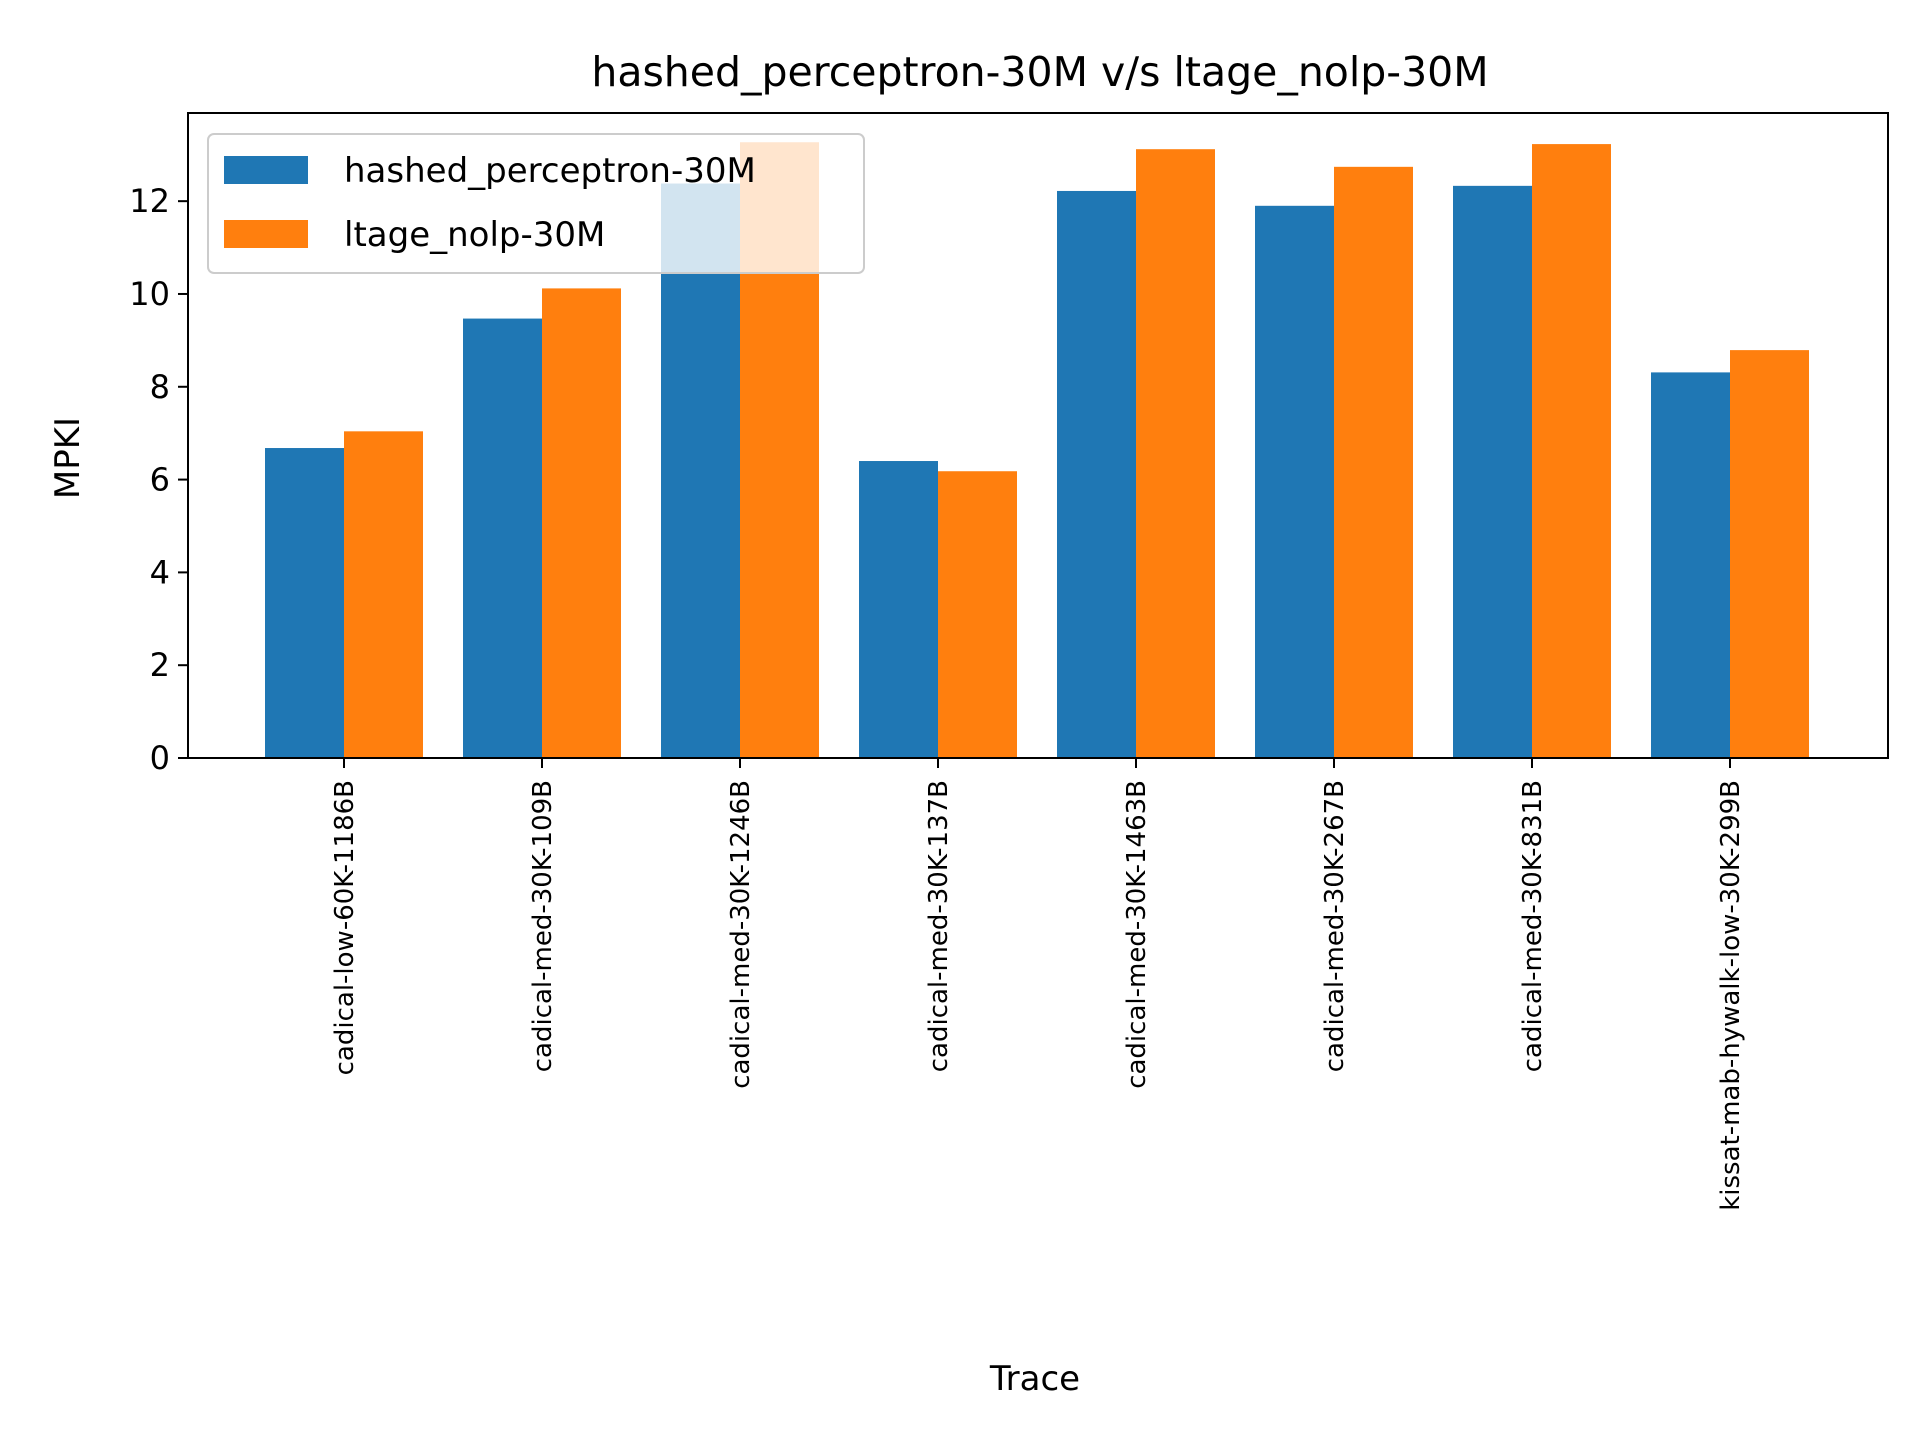 Image resolution: width=1920 pixels, height=1440 pixels. Describe the element at coordinates (474, 235) in the screenshot. I see `legend-label: ltage_nolp-30M` at that location.